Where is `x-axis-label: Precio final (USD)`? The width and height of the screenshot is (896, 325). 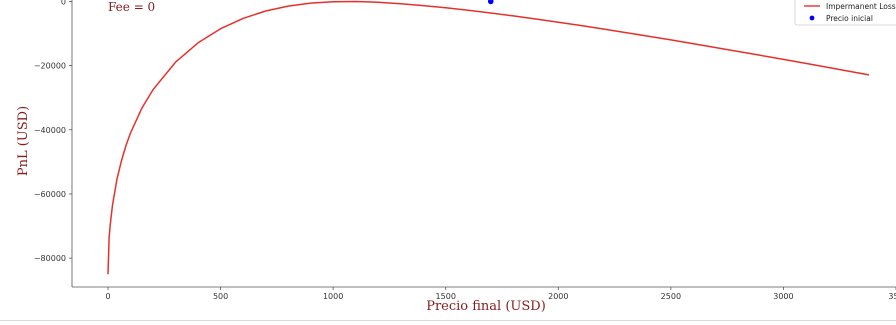 x-axis-label: Precio final (USD) is located at coordinates (486, 306).